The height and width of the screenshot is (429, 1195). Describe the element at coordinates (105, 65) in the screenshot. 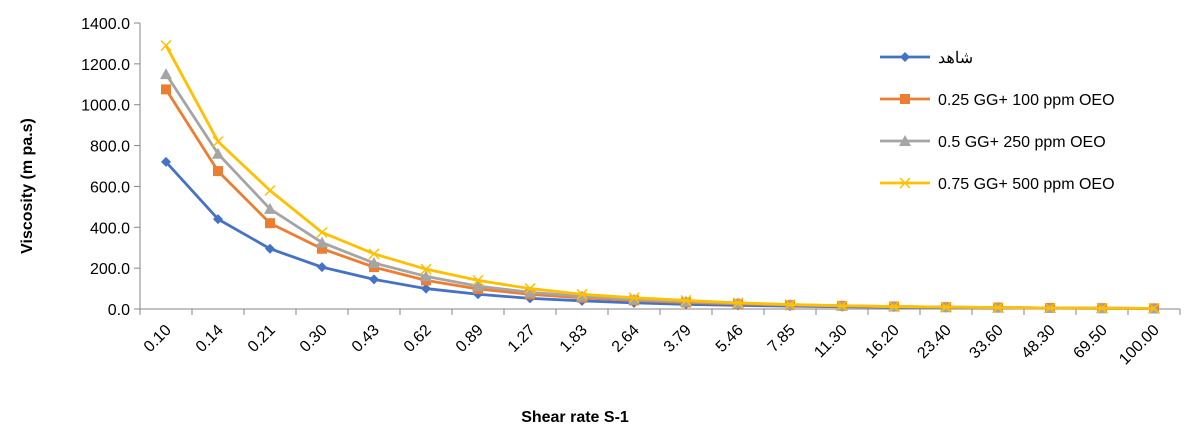

I see `y-tick-label: 1200.0` at that location.